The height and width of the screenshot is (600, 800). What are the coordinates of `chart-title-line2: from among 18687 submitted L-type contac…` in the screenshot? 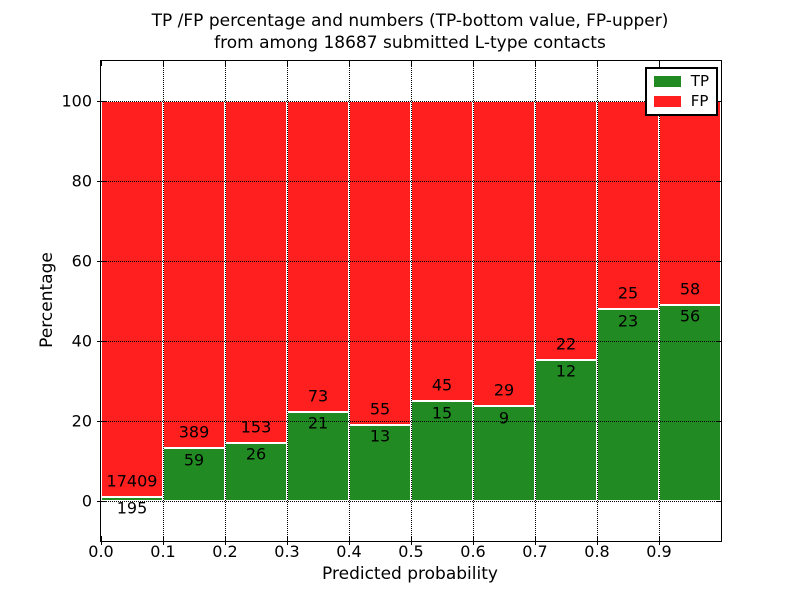 It's located at (410, 43).